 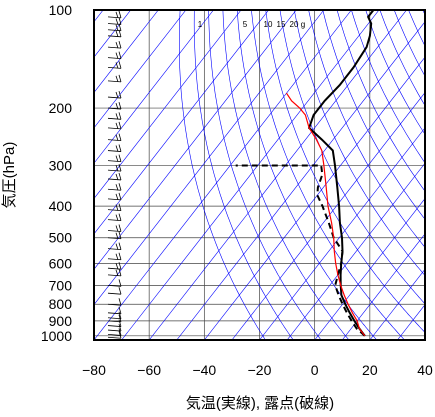 I want to click on mixing-ratio-label: 15, so click(x=281, y=24).